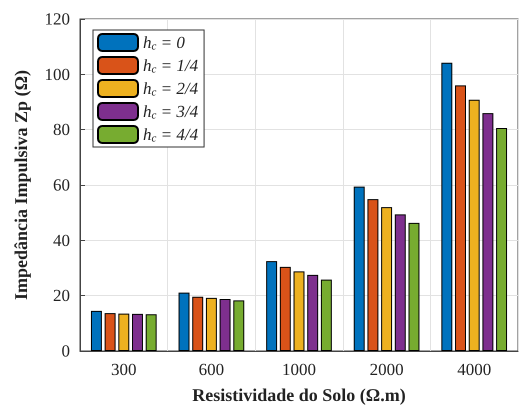 The width and height of the screenshot is (520, 414). What do you see at coordinates (299, 395) in the screenshot?
I see `x-axis-title: Resistividade do Solo (Ω.m)` at bounding box center [299, 395].